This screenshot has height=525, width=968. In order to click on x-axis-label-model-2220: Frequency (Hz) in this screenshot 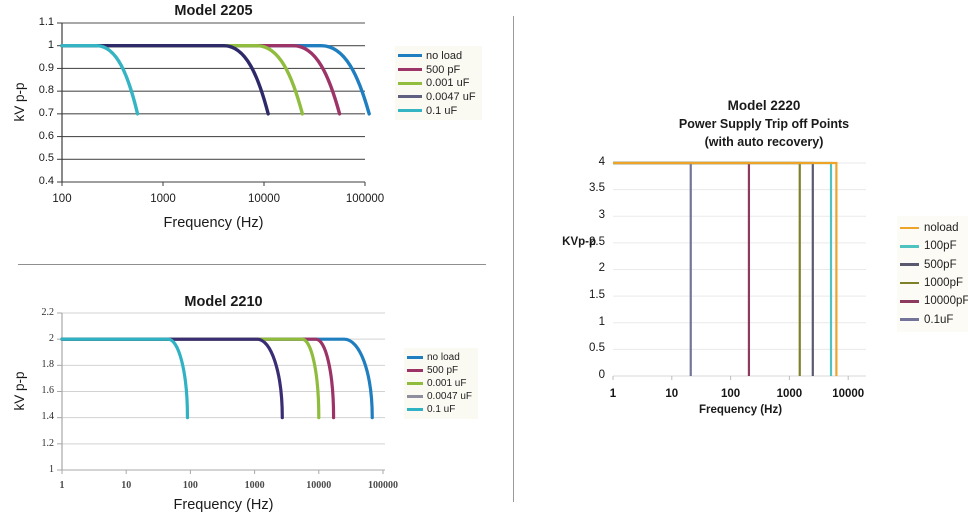, I will do `click(740, 410)`.